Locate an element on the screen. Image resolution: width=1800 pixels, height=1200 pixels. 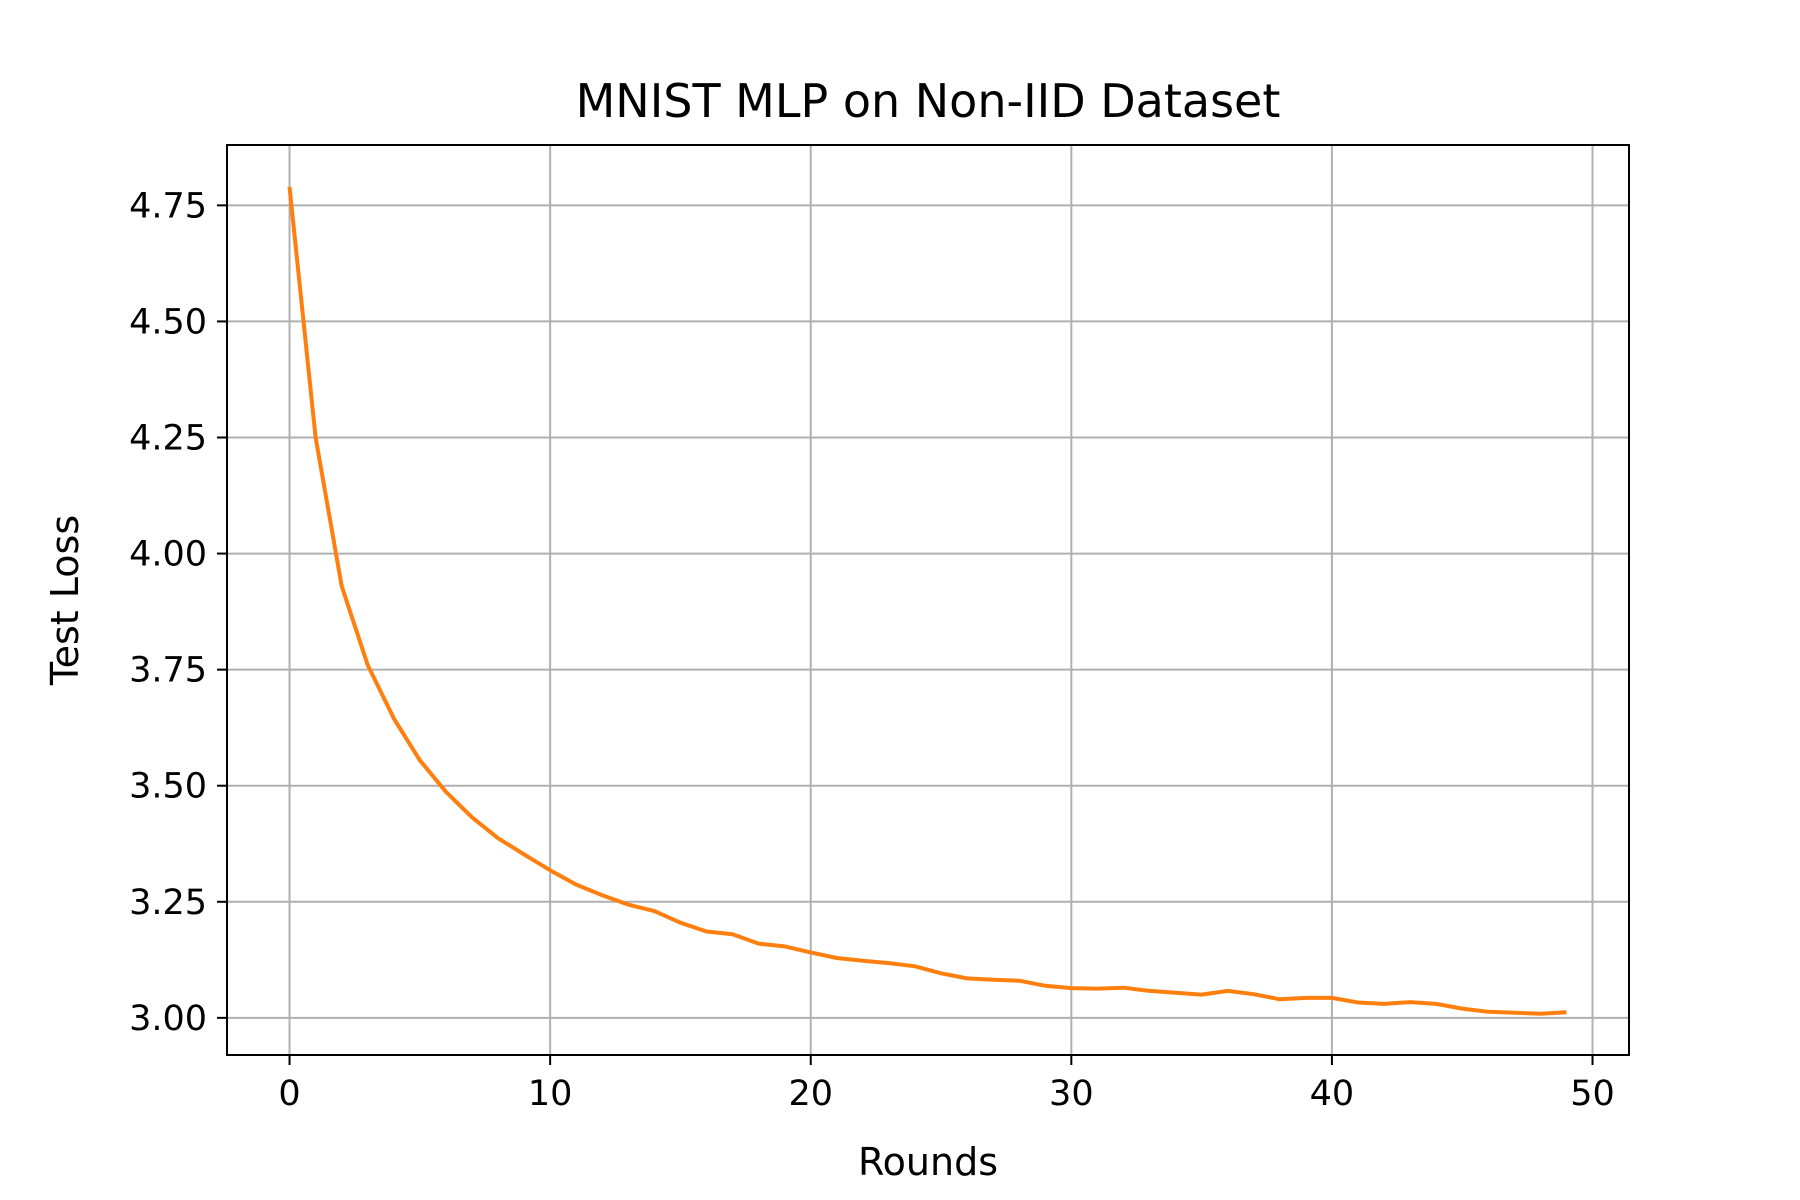
y-tick-label: 3.75 is located at coordinates (168, 671).